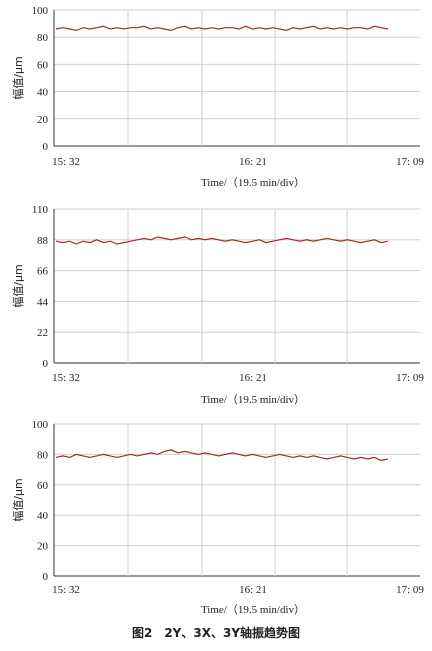  I want to click on y-tick-label: 22, so click(42, 333).